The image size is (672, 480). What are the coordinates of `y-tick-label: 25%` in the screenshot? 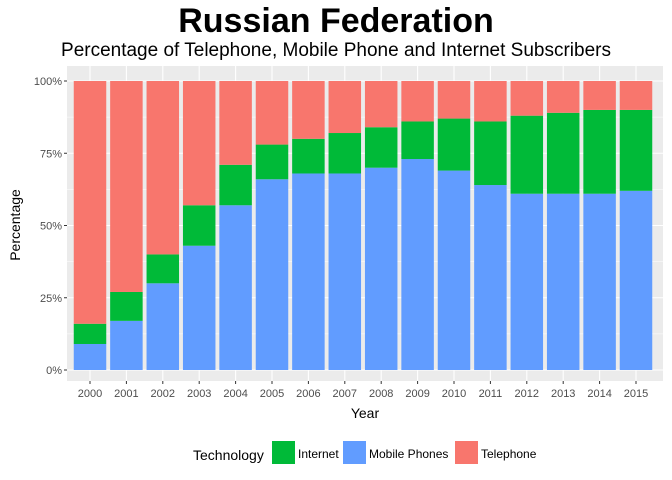 It's located at (51, 299).